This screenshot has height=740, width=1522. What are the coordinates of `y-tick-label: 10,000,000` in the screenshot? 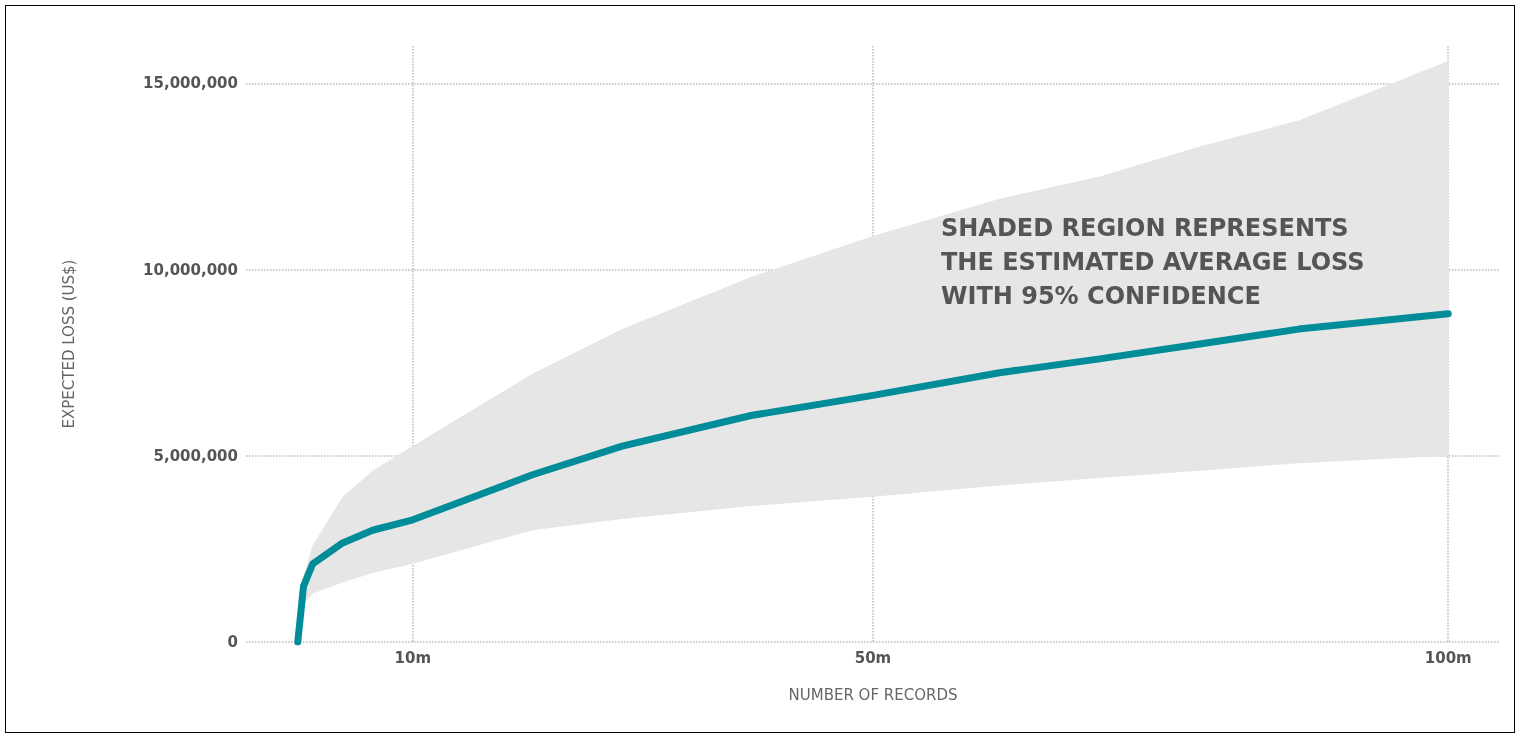 It's located at (190, 269).